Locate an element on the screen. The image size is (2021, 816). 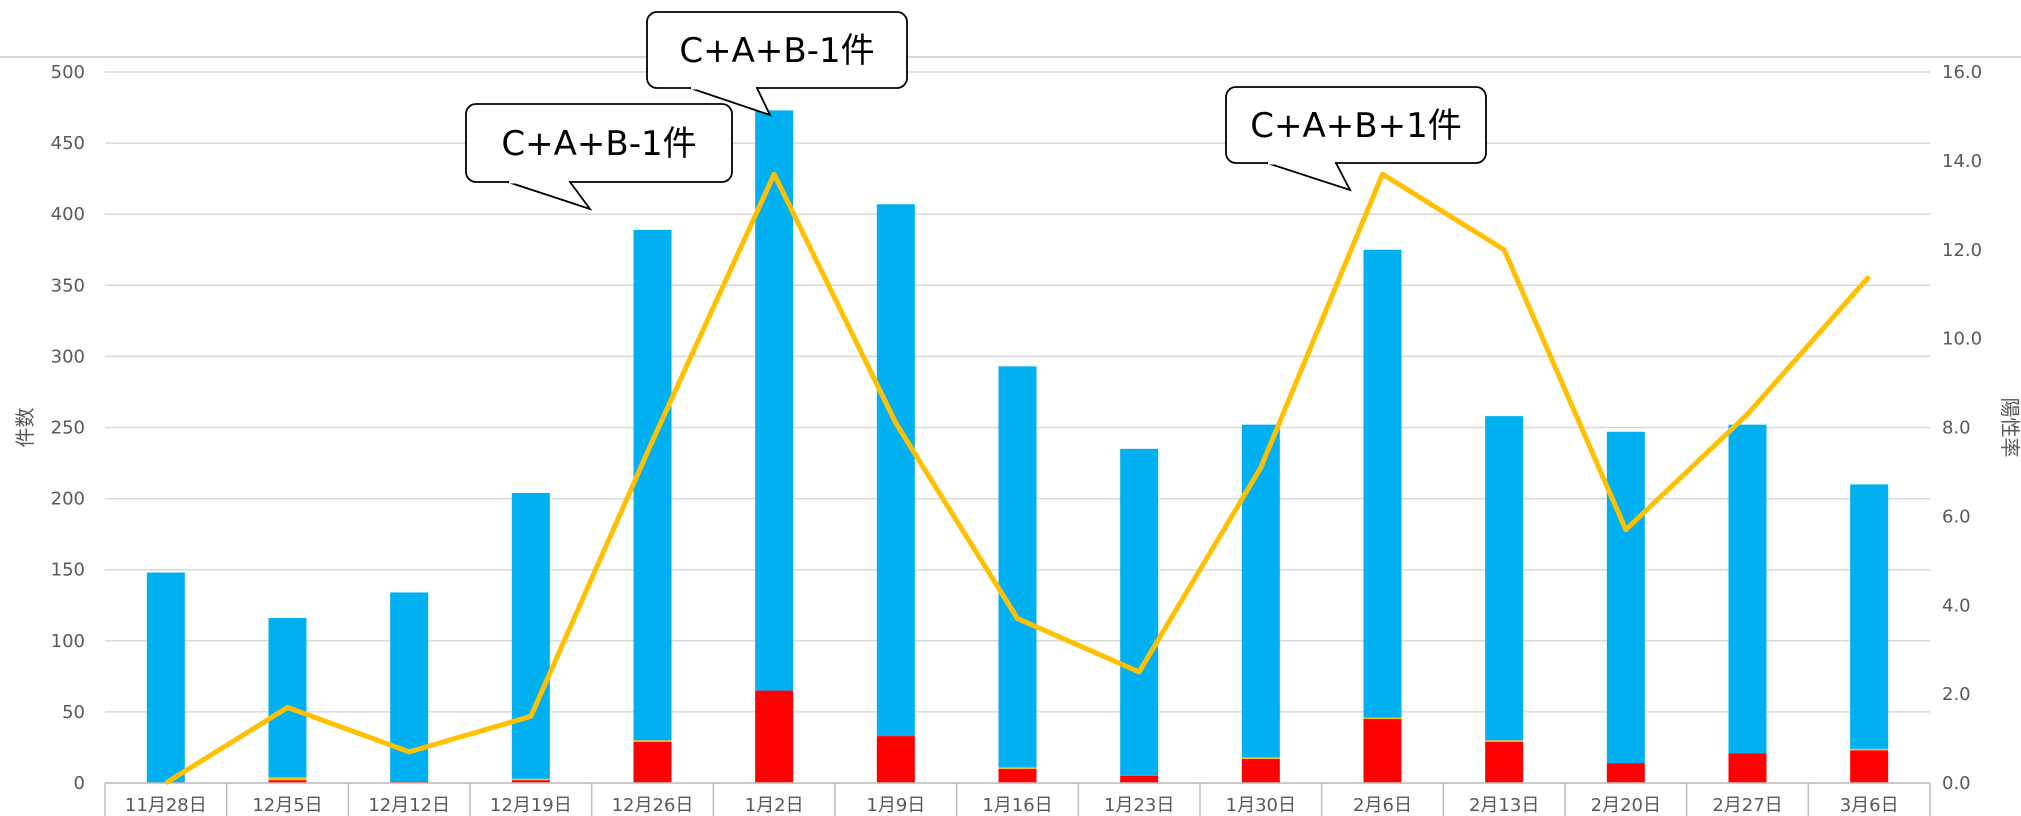
x-tick-label: 12月5日 is located at coordinates (287, 805).